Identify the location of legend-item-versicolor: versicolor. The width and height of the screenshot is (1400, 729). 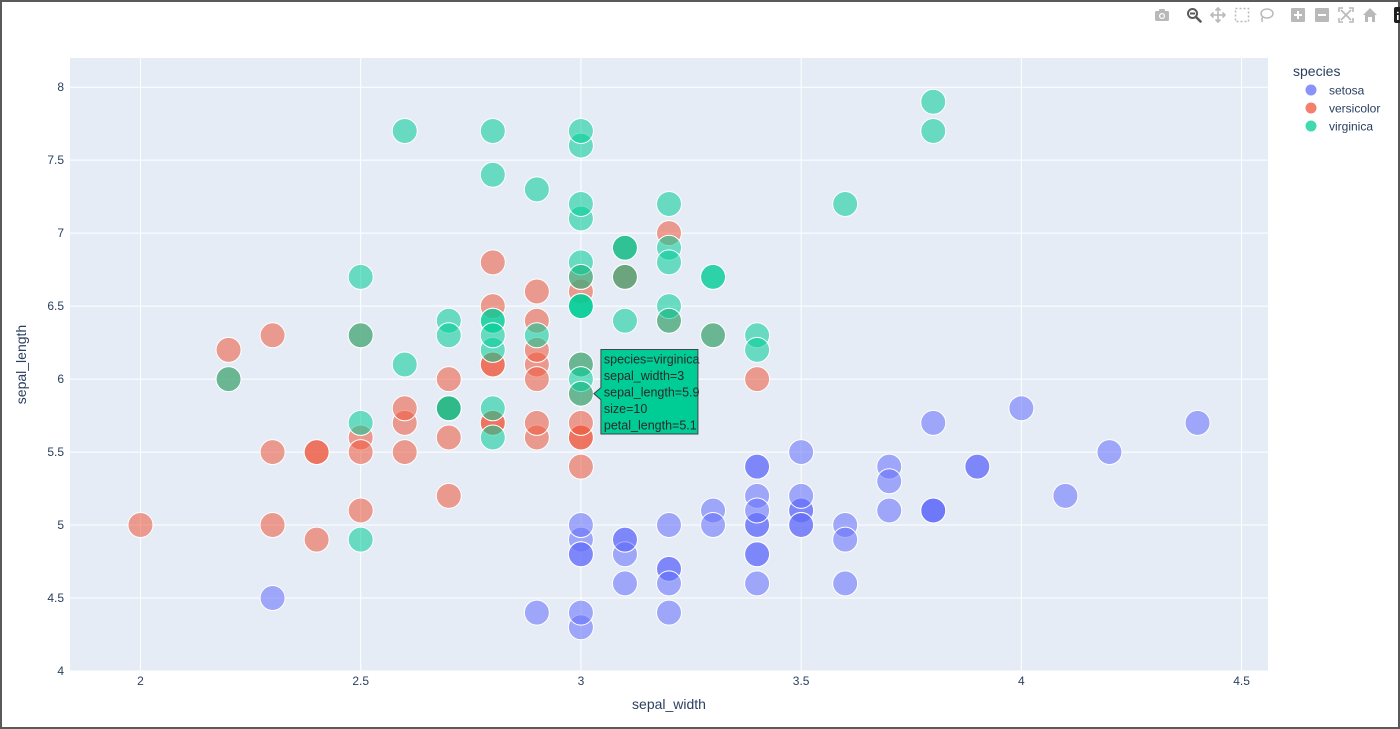
(1343, 109).